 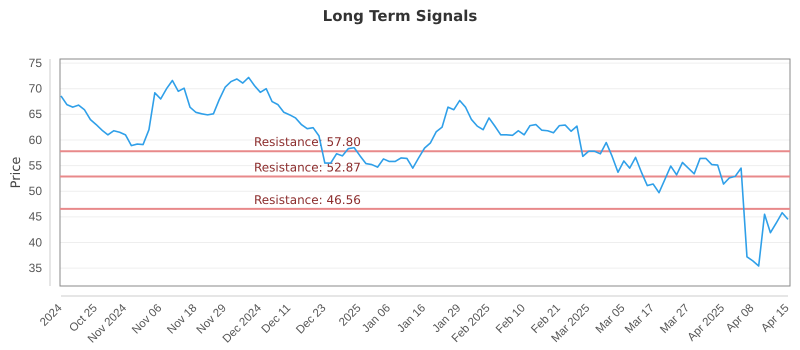 What do you see at coordinates (511, 319) in the screenshot?
I see `x-tick-label: Feb 10` at bounding box center [511, 319].